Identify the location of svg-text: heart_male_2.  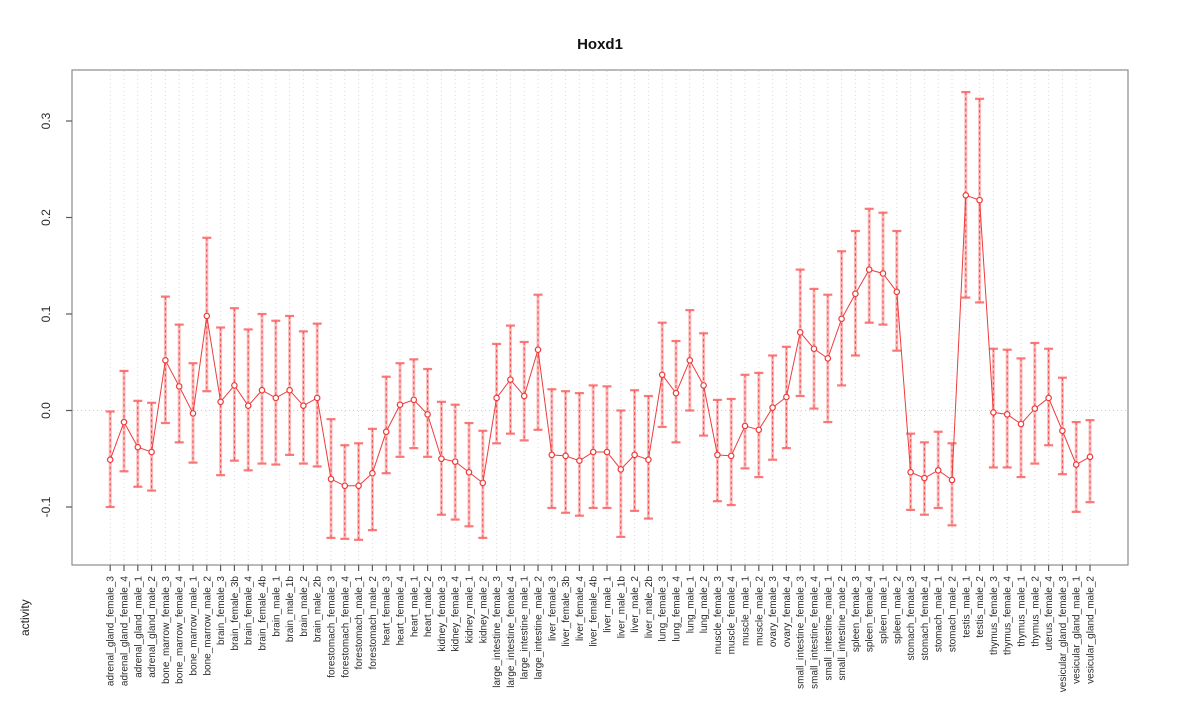
(428, 607).